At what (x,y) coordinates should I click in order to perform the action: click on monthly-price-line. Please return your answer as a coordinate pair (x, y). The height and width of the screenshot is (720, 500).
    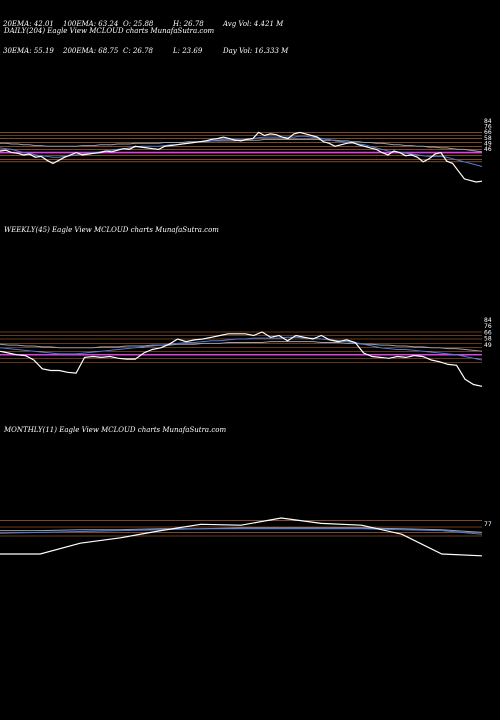
    Looking at the image, I should click on (241, 537).